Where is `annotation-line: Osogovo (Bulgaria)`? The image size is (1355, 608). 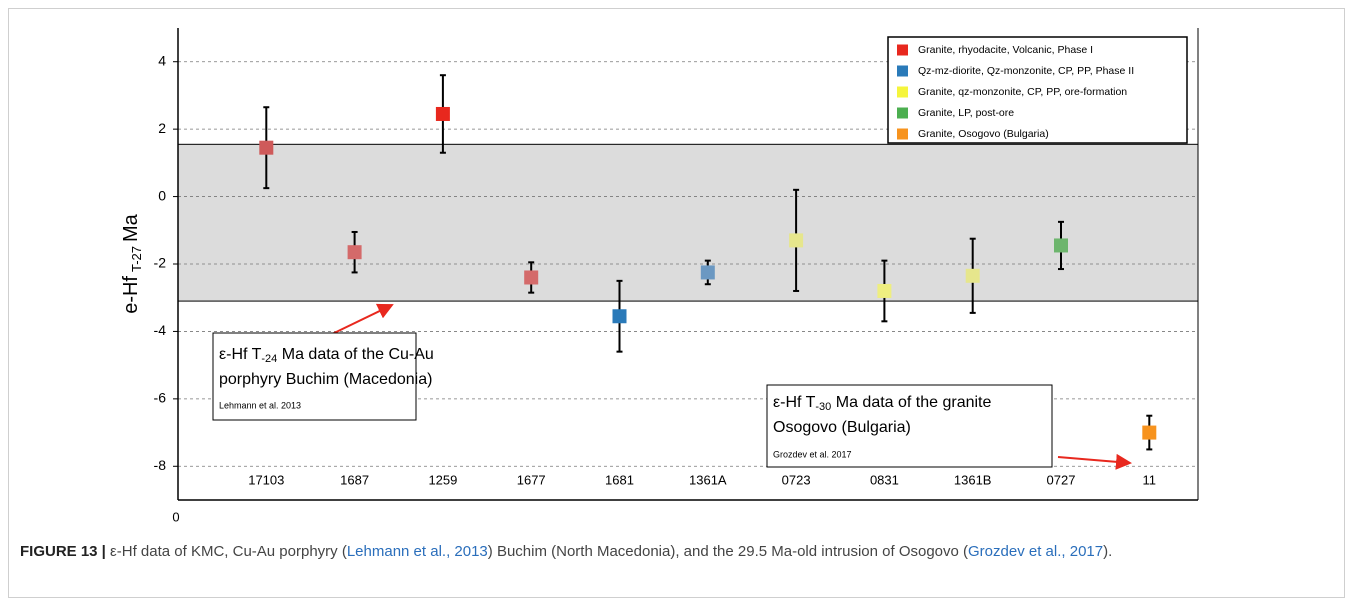 annotation-line: Osogovo (Bulgaria) is located at coordinates (842, 427).